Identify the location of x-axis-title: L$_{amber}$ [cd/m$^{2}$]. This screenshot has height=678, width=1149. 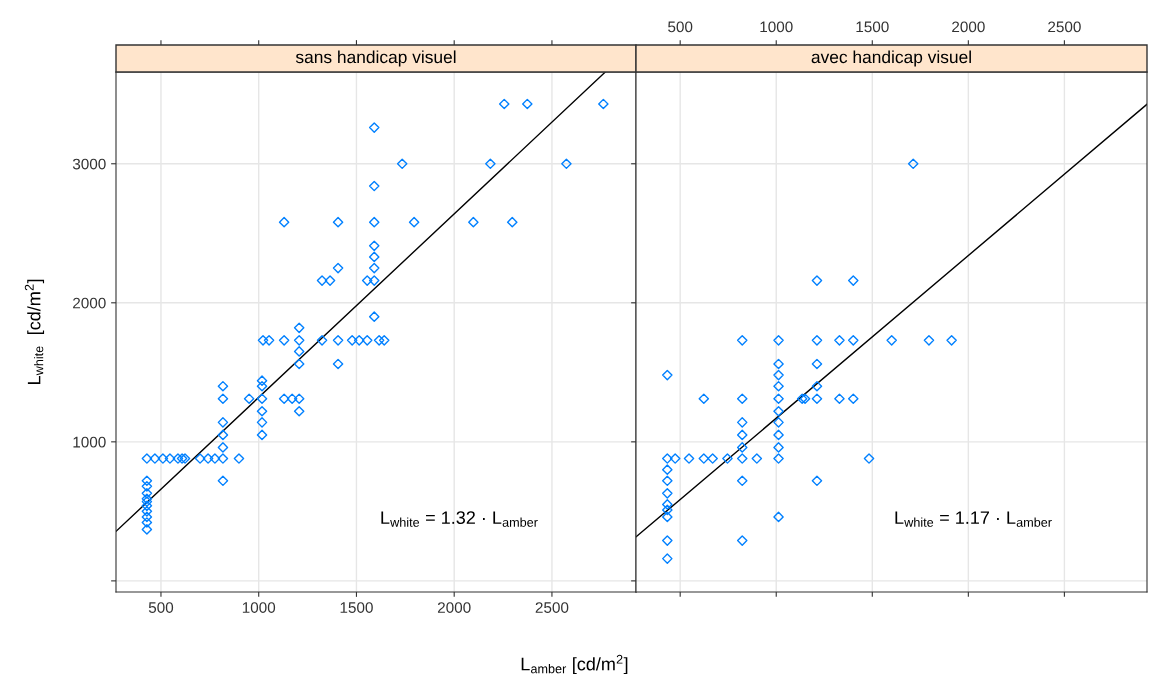
(574, 664).